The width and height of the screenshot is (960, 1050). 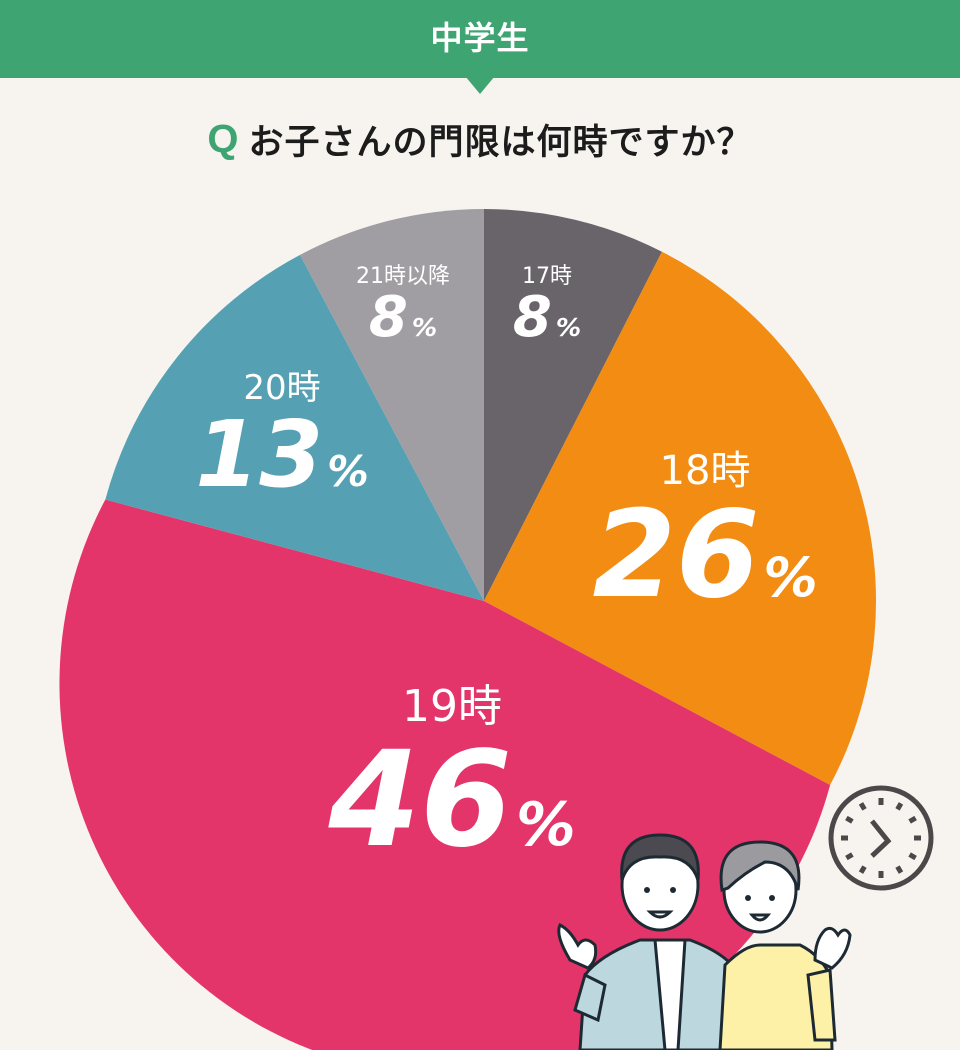 I want to click on label-21-category: 21時以降, so click(x=403, y=276).